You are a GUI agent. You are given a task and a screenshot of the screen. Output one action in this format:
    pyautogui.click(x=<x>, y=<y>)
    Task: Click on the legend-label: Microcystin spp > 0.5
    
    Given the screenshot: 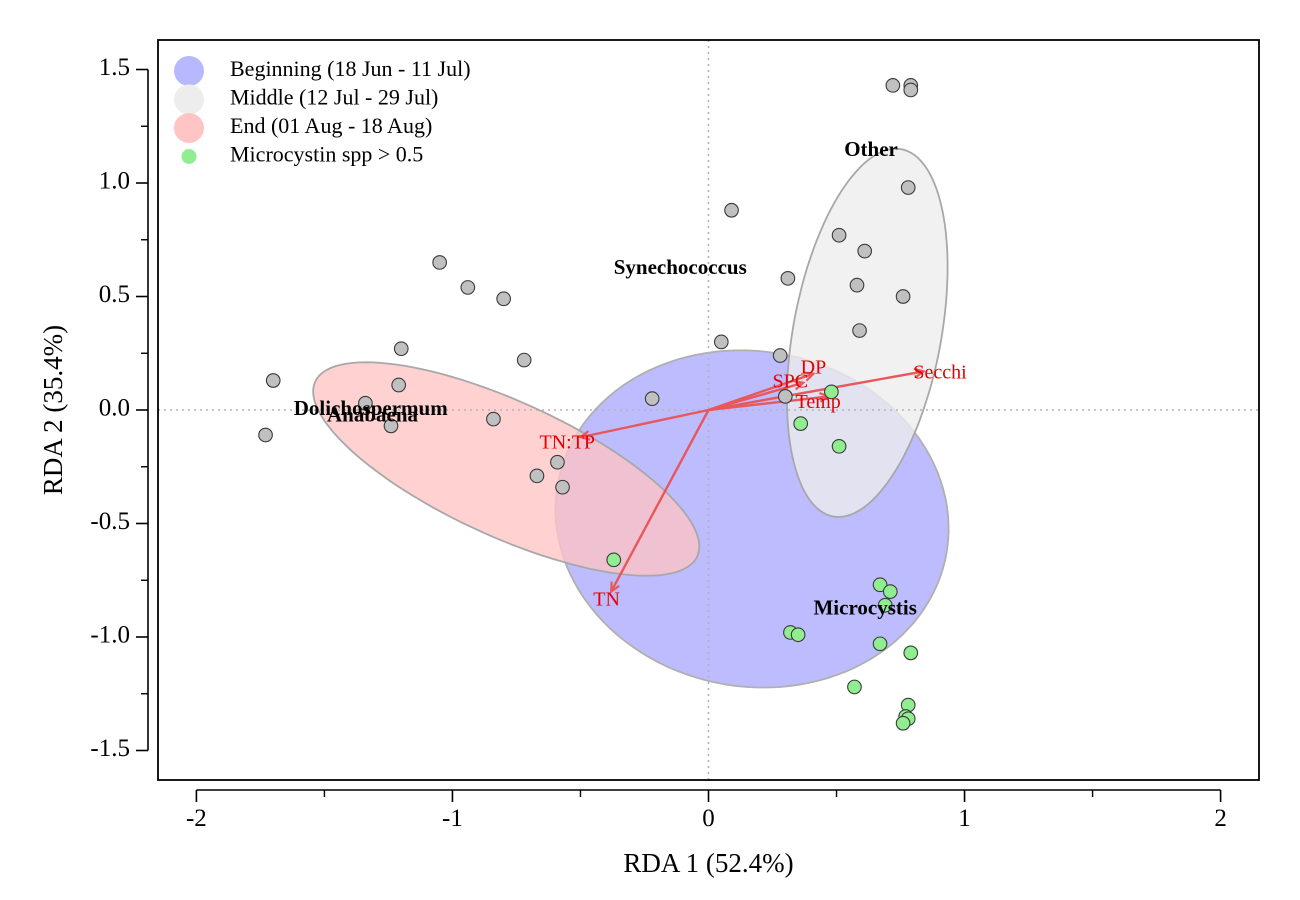 What is the action you would take?
    pyautogui.click(x=326, y=154)
    